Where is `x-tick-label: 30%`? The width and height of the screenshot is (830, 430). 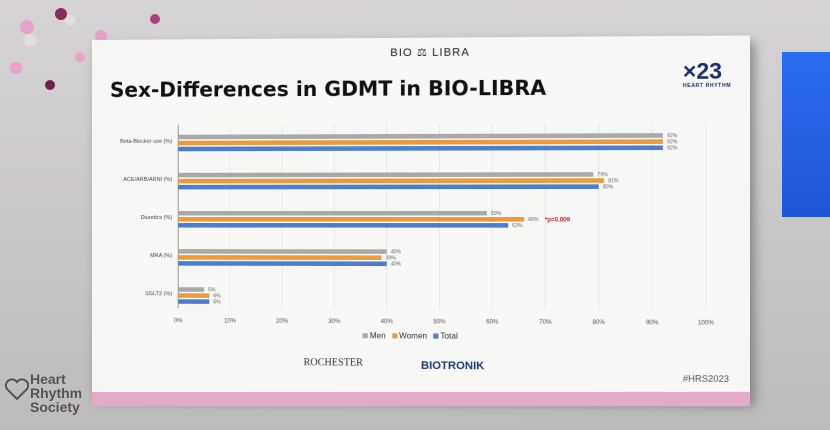
x-tick-label: 30% is located at coordinates (334, 322).